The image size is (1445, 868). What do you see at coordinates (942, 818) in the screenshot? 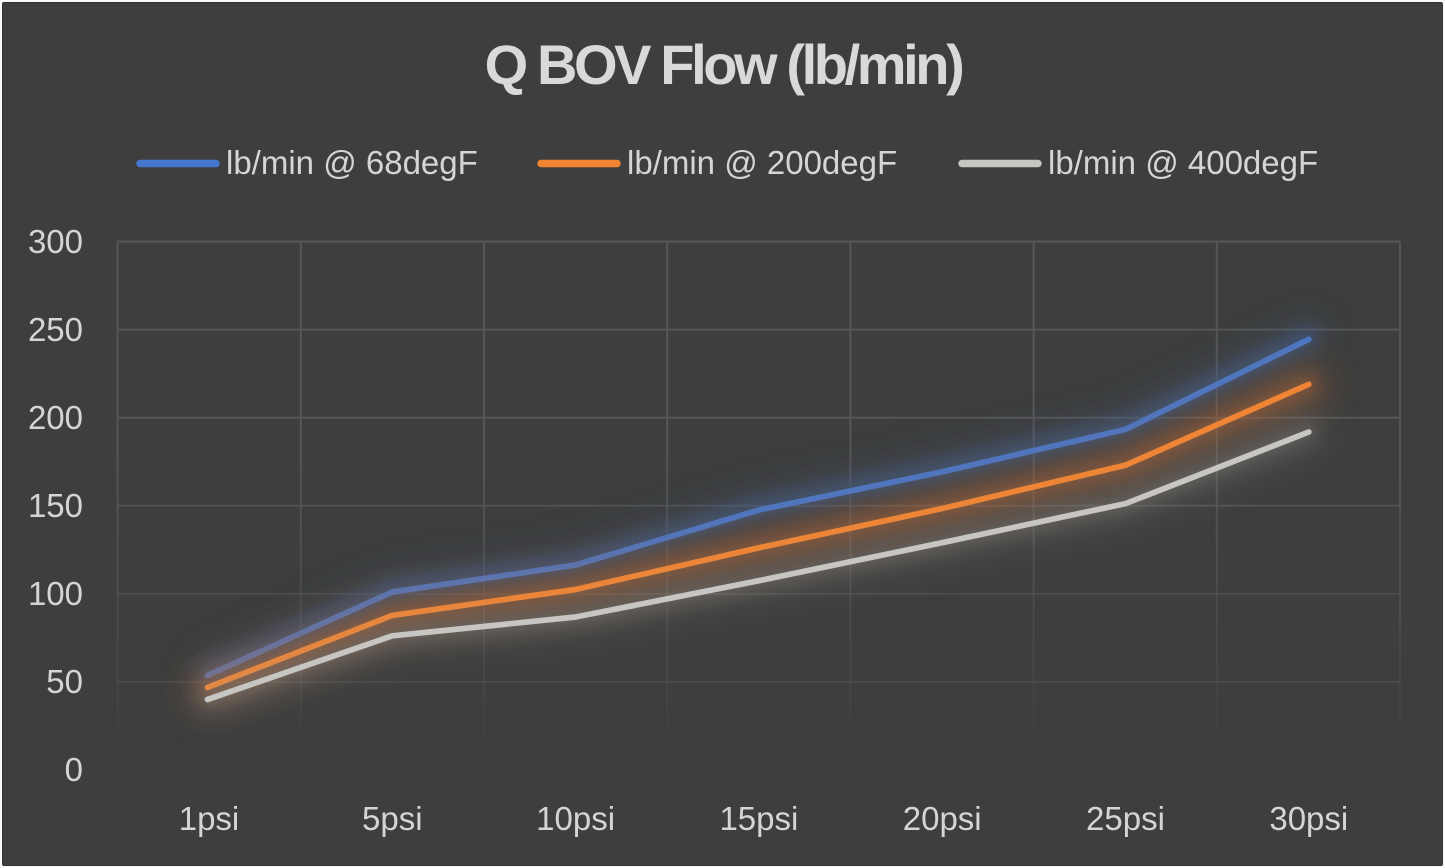
I see `svg-text: 20psi` at bounding box center [942, 818].